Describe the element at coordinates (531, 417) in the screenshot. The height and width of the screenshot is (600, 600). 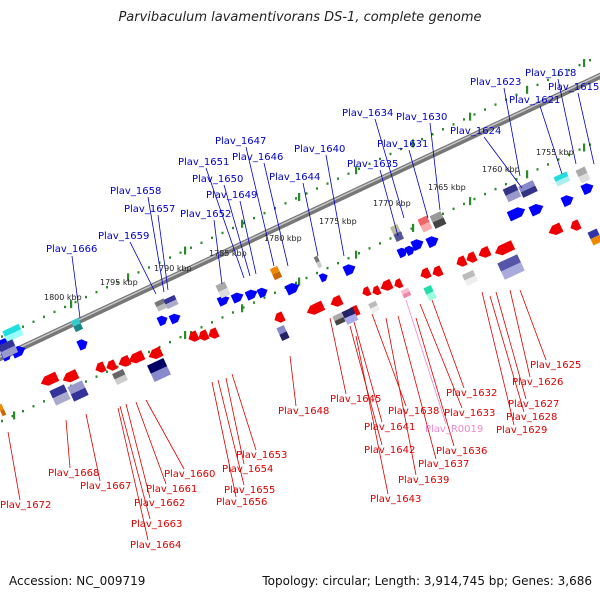
I see `gene-label-reverse: Plav_1628` at that location.